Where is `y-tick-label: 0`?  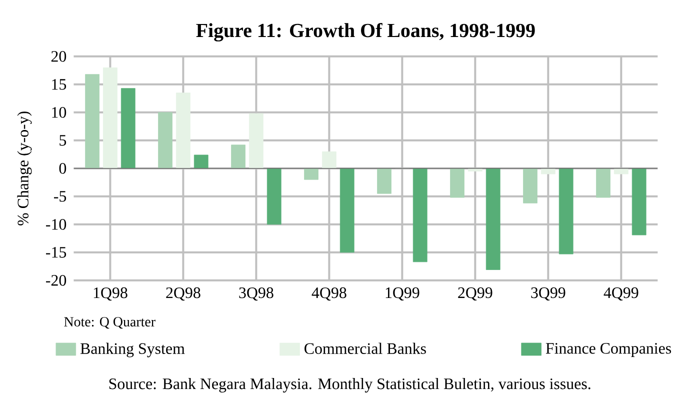
y-tick-label: 0 is located at coordinates (62, 168).